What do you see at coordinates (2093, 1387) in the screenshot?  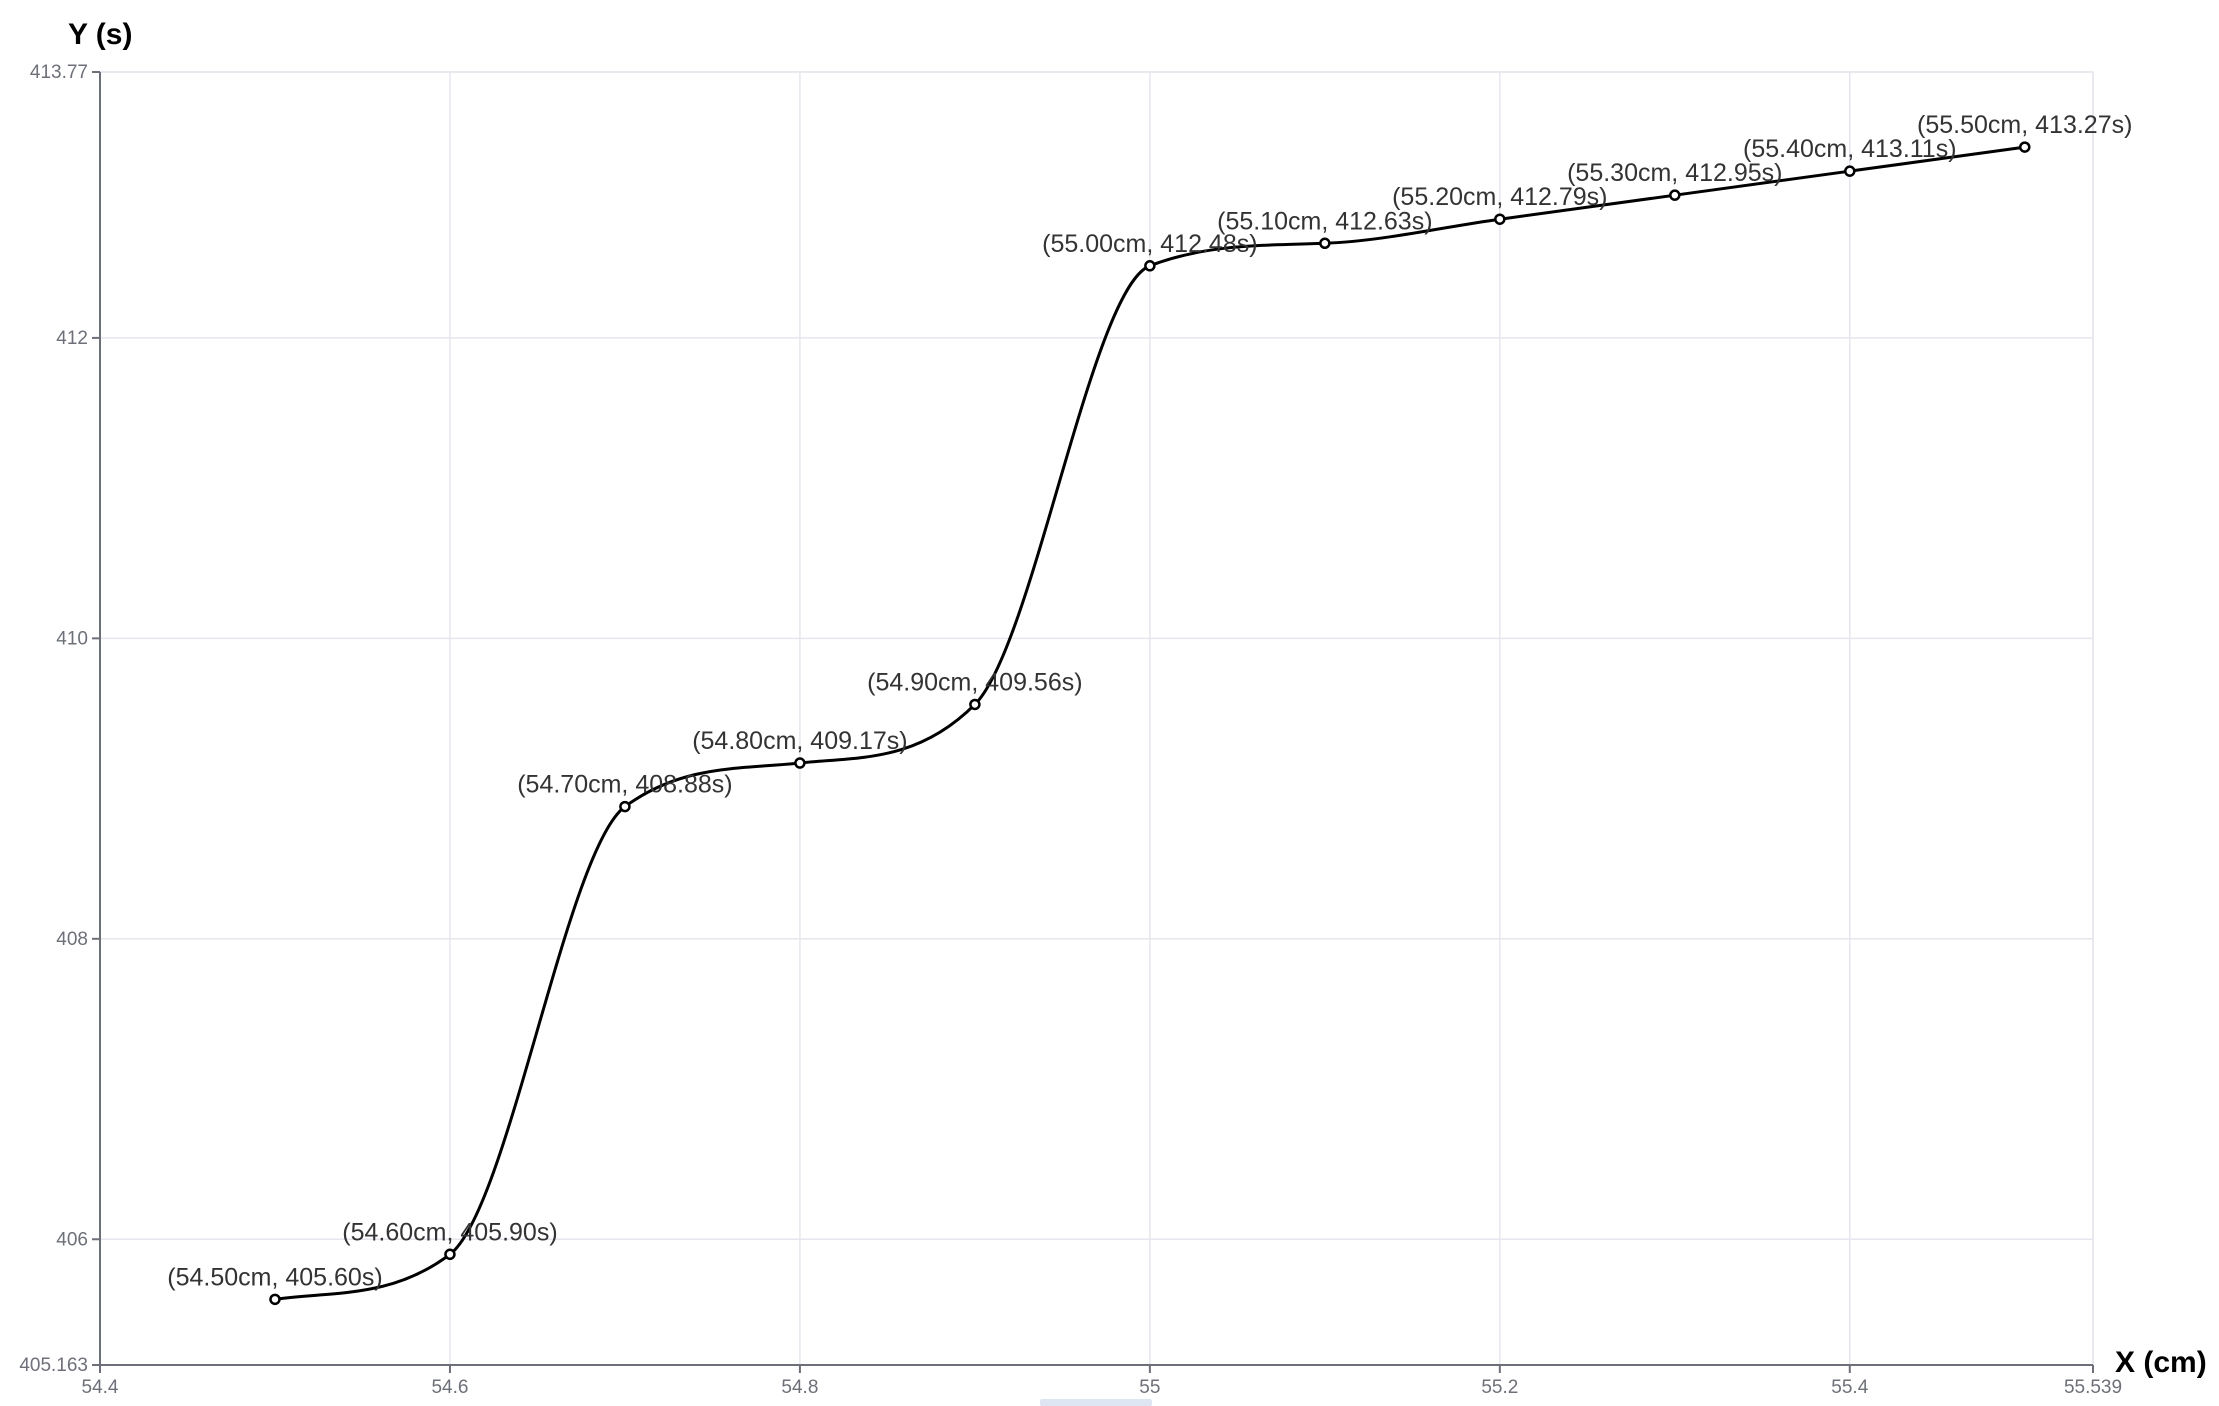 I see `x-tick-label: 55.539` at bounding box center [2093, 1387].